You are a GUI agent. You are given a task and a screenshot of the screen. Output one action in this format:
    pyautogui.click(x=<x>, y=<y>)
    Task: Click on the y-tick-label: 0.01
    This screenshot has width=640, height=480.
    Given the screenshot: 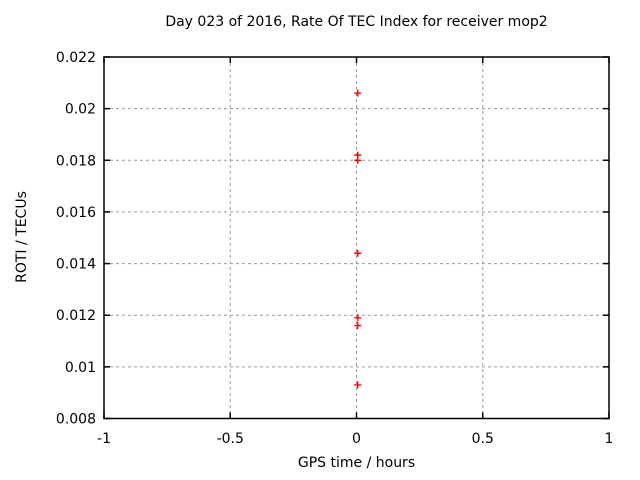 What is the action you would take?
    pyautogui.click(x=80, y=368)
    